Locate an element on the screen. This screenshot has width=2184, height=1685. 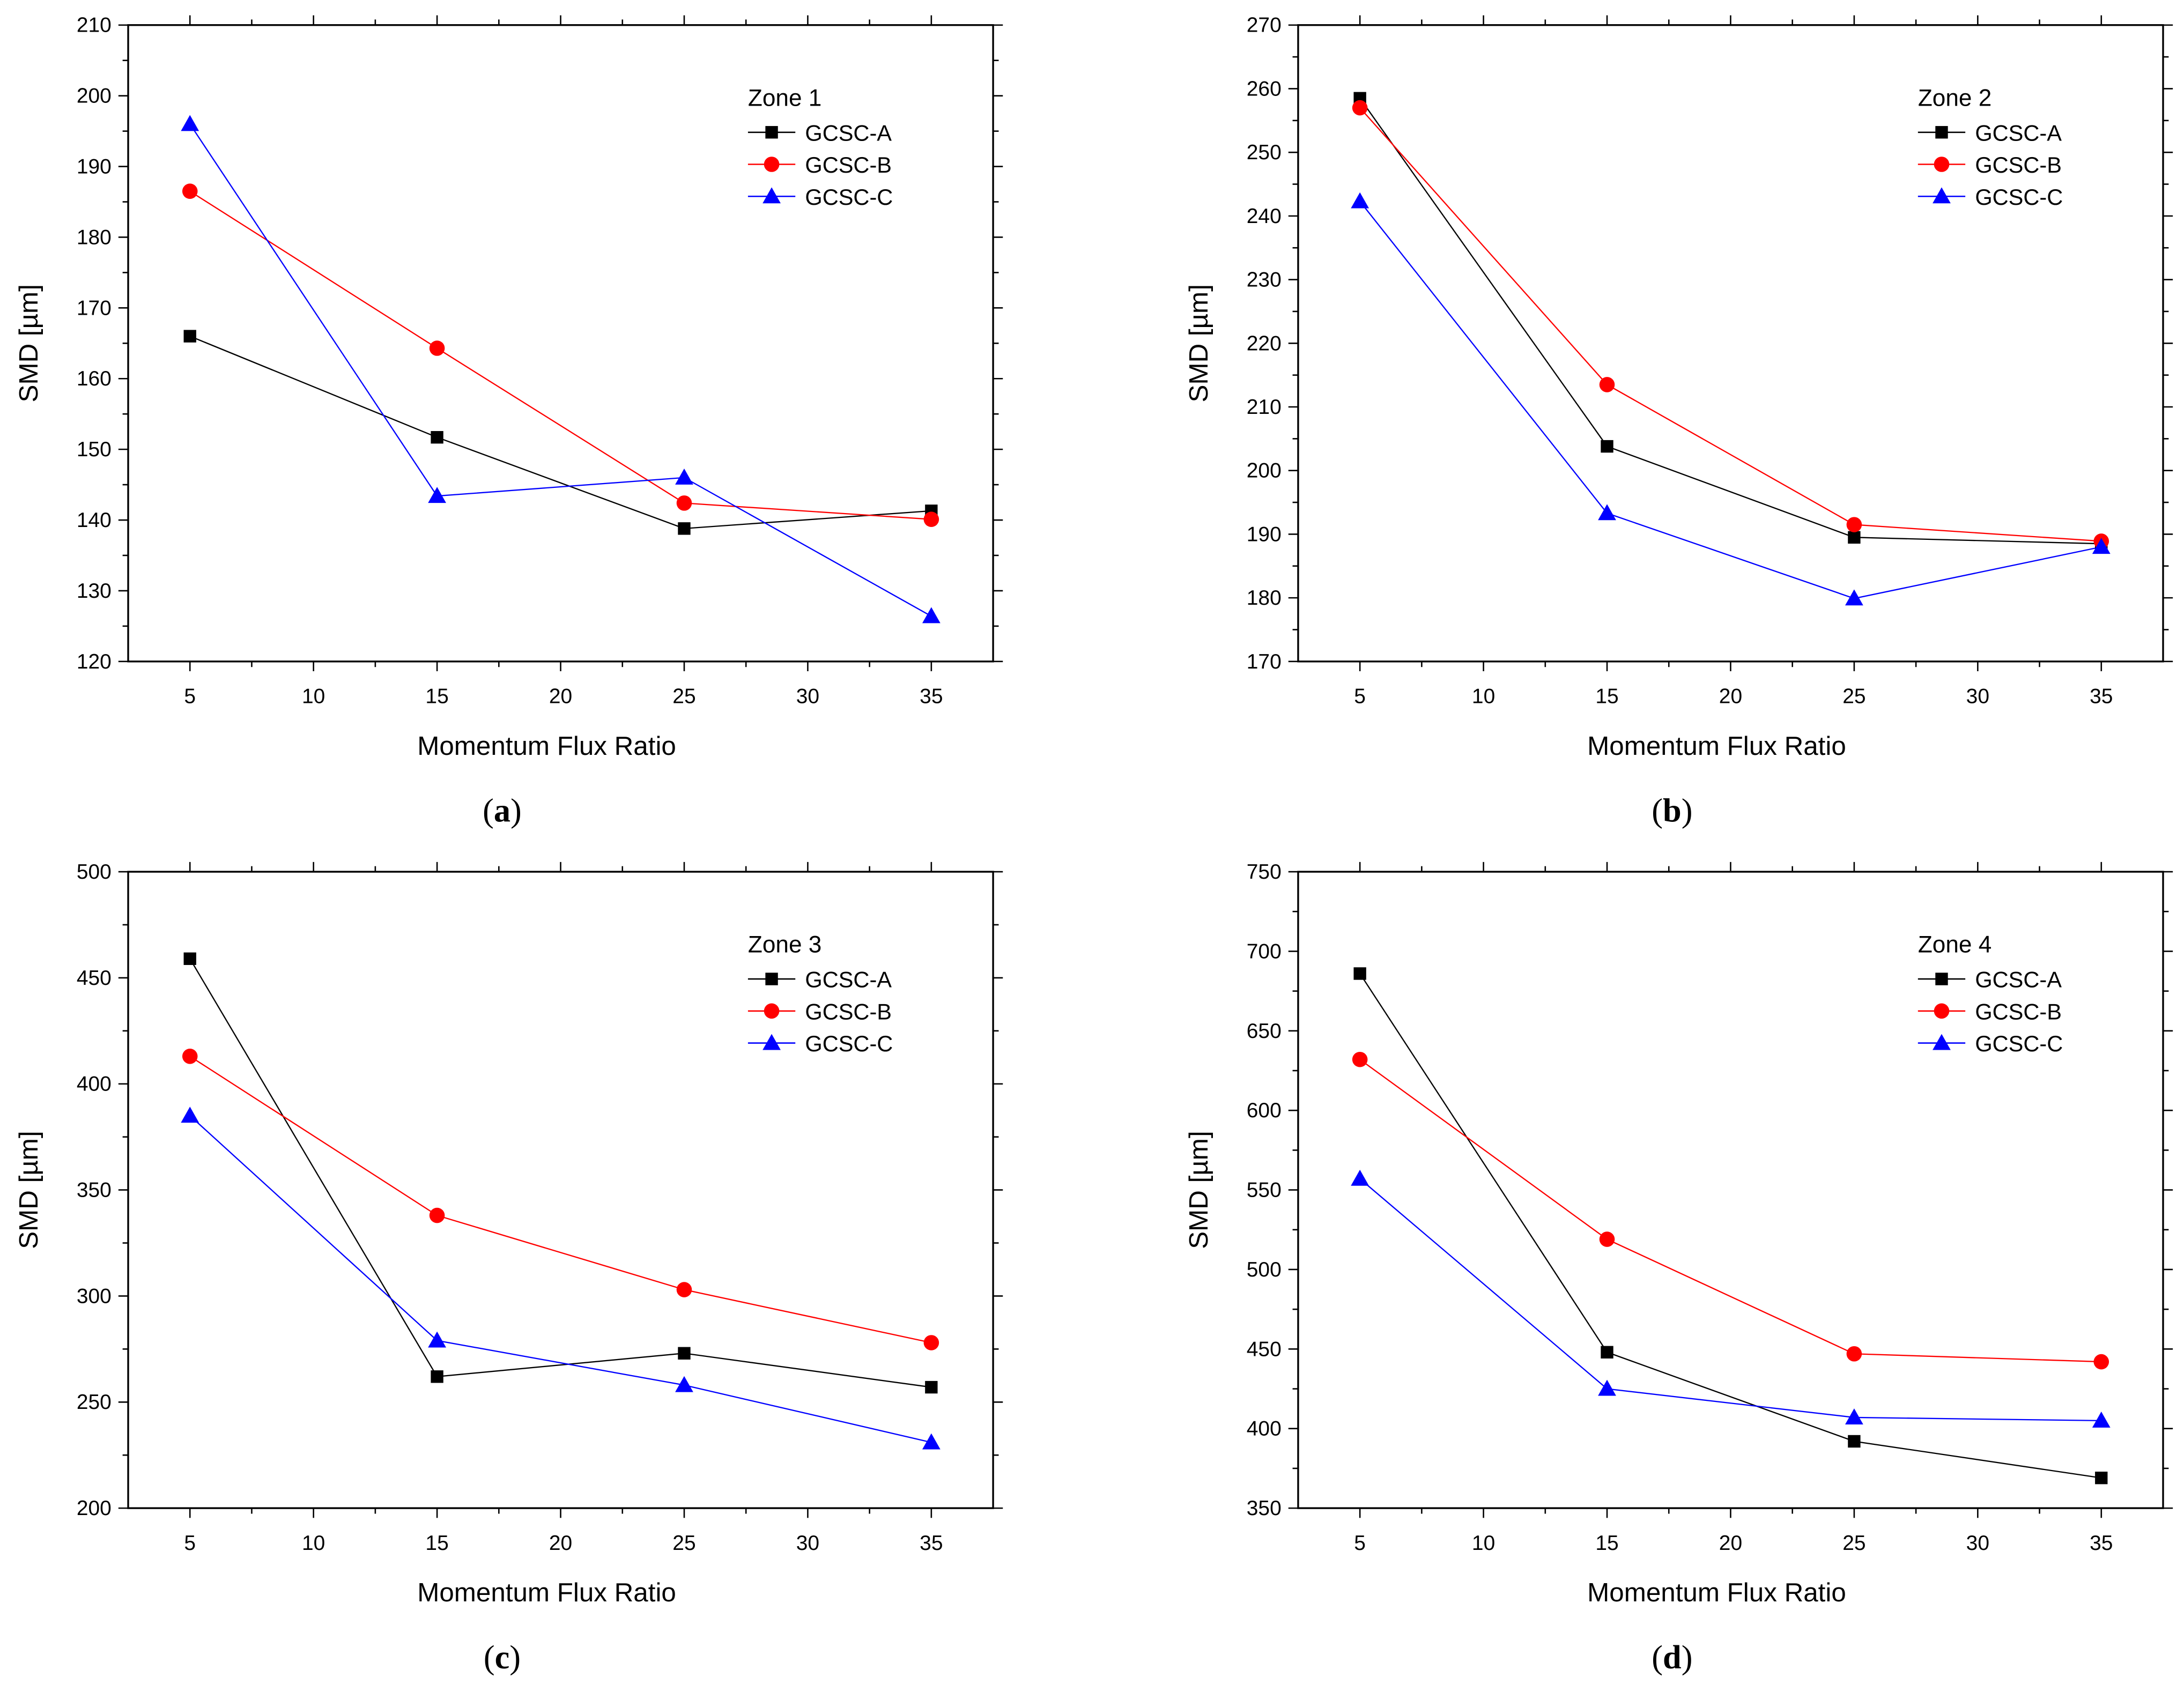
y-tick-label: 130 is located at coordinates (94, 591).